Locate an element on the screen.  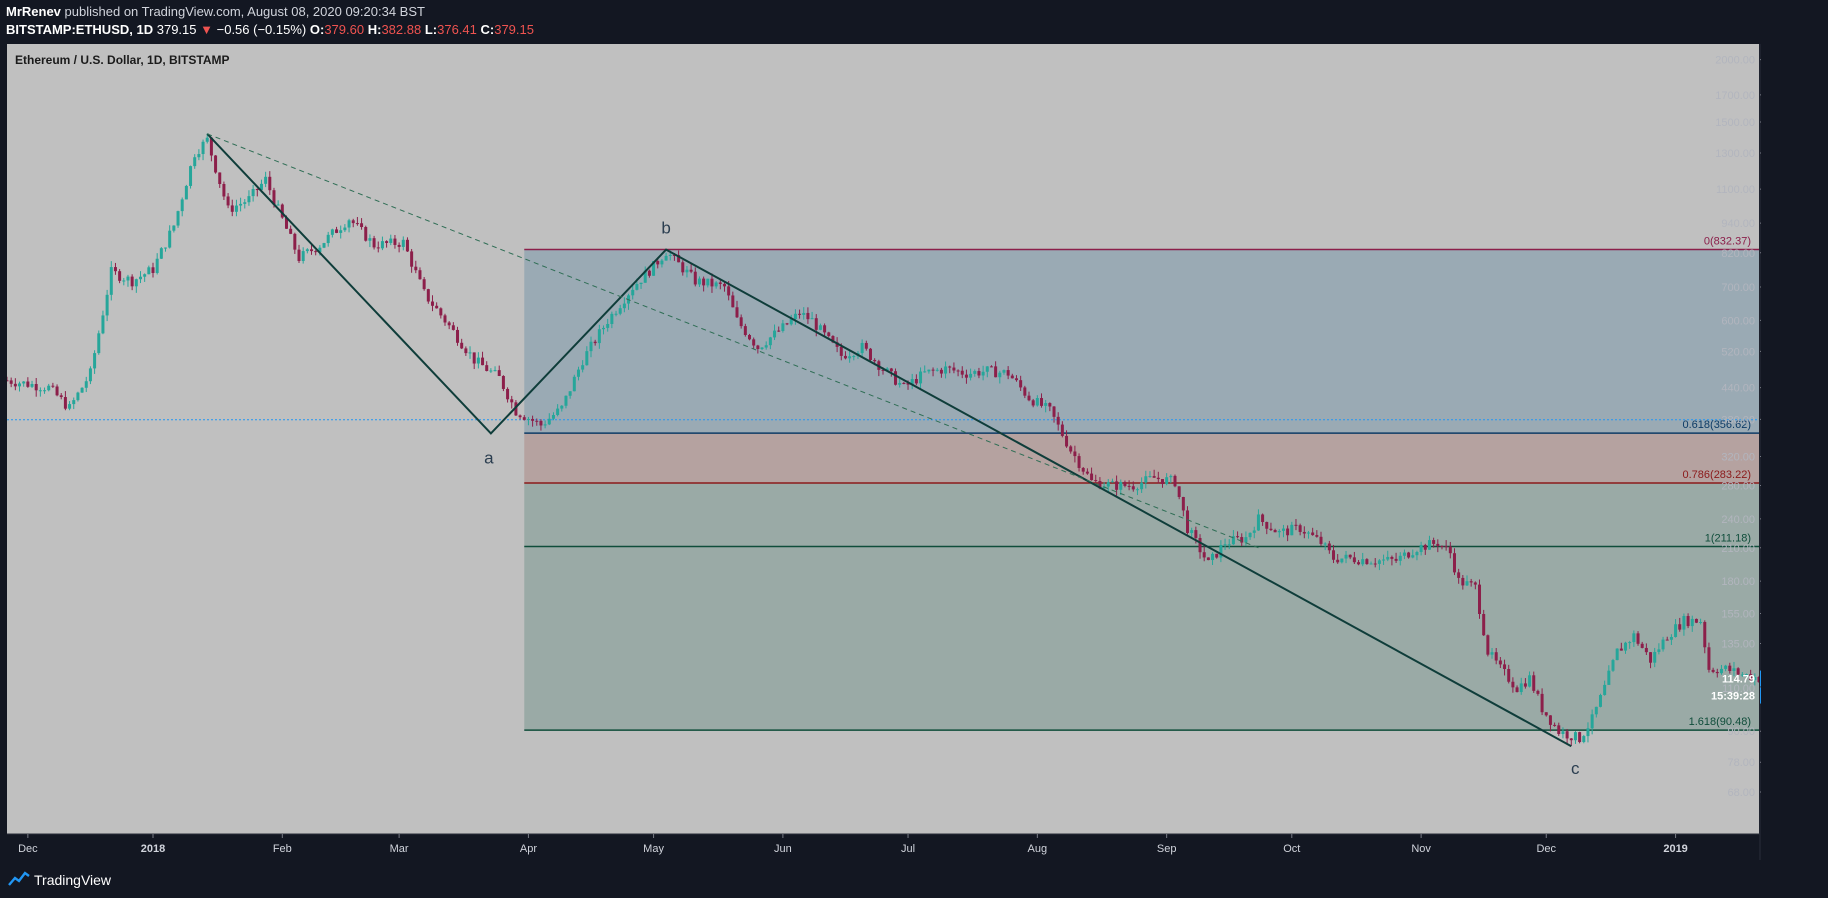
y-tick-label: 1300.00 is located at coordinates (1735, 154).